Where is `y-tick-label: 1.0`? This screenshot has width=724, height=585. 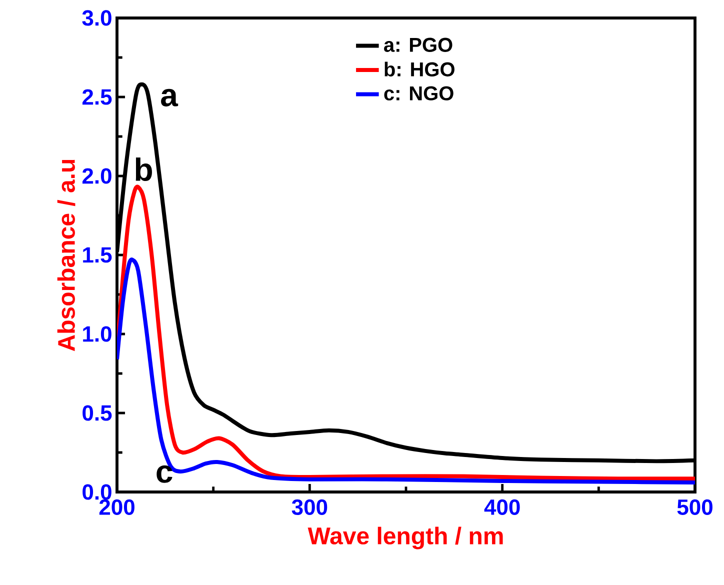
y-tick-label: 1.0 is located at coordinates (97, 334).